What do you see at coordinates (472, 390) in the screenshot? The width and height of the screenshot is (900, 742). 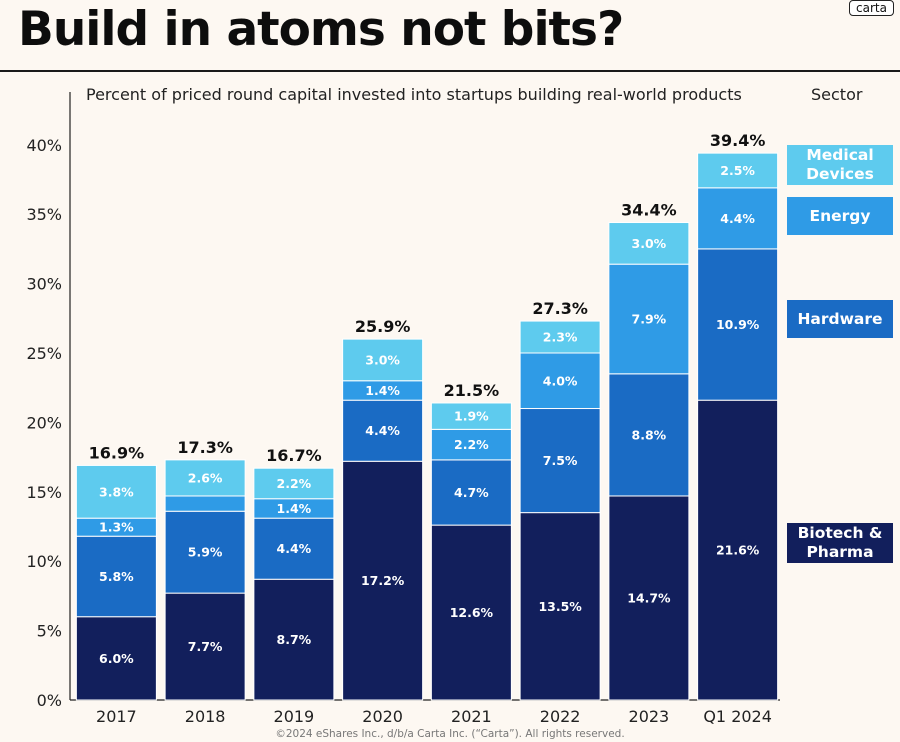 I see `total-label: 21.5%` at bounding box center [472, 390].